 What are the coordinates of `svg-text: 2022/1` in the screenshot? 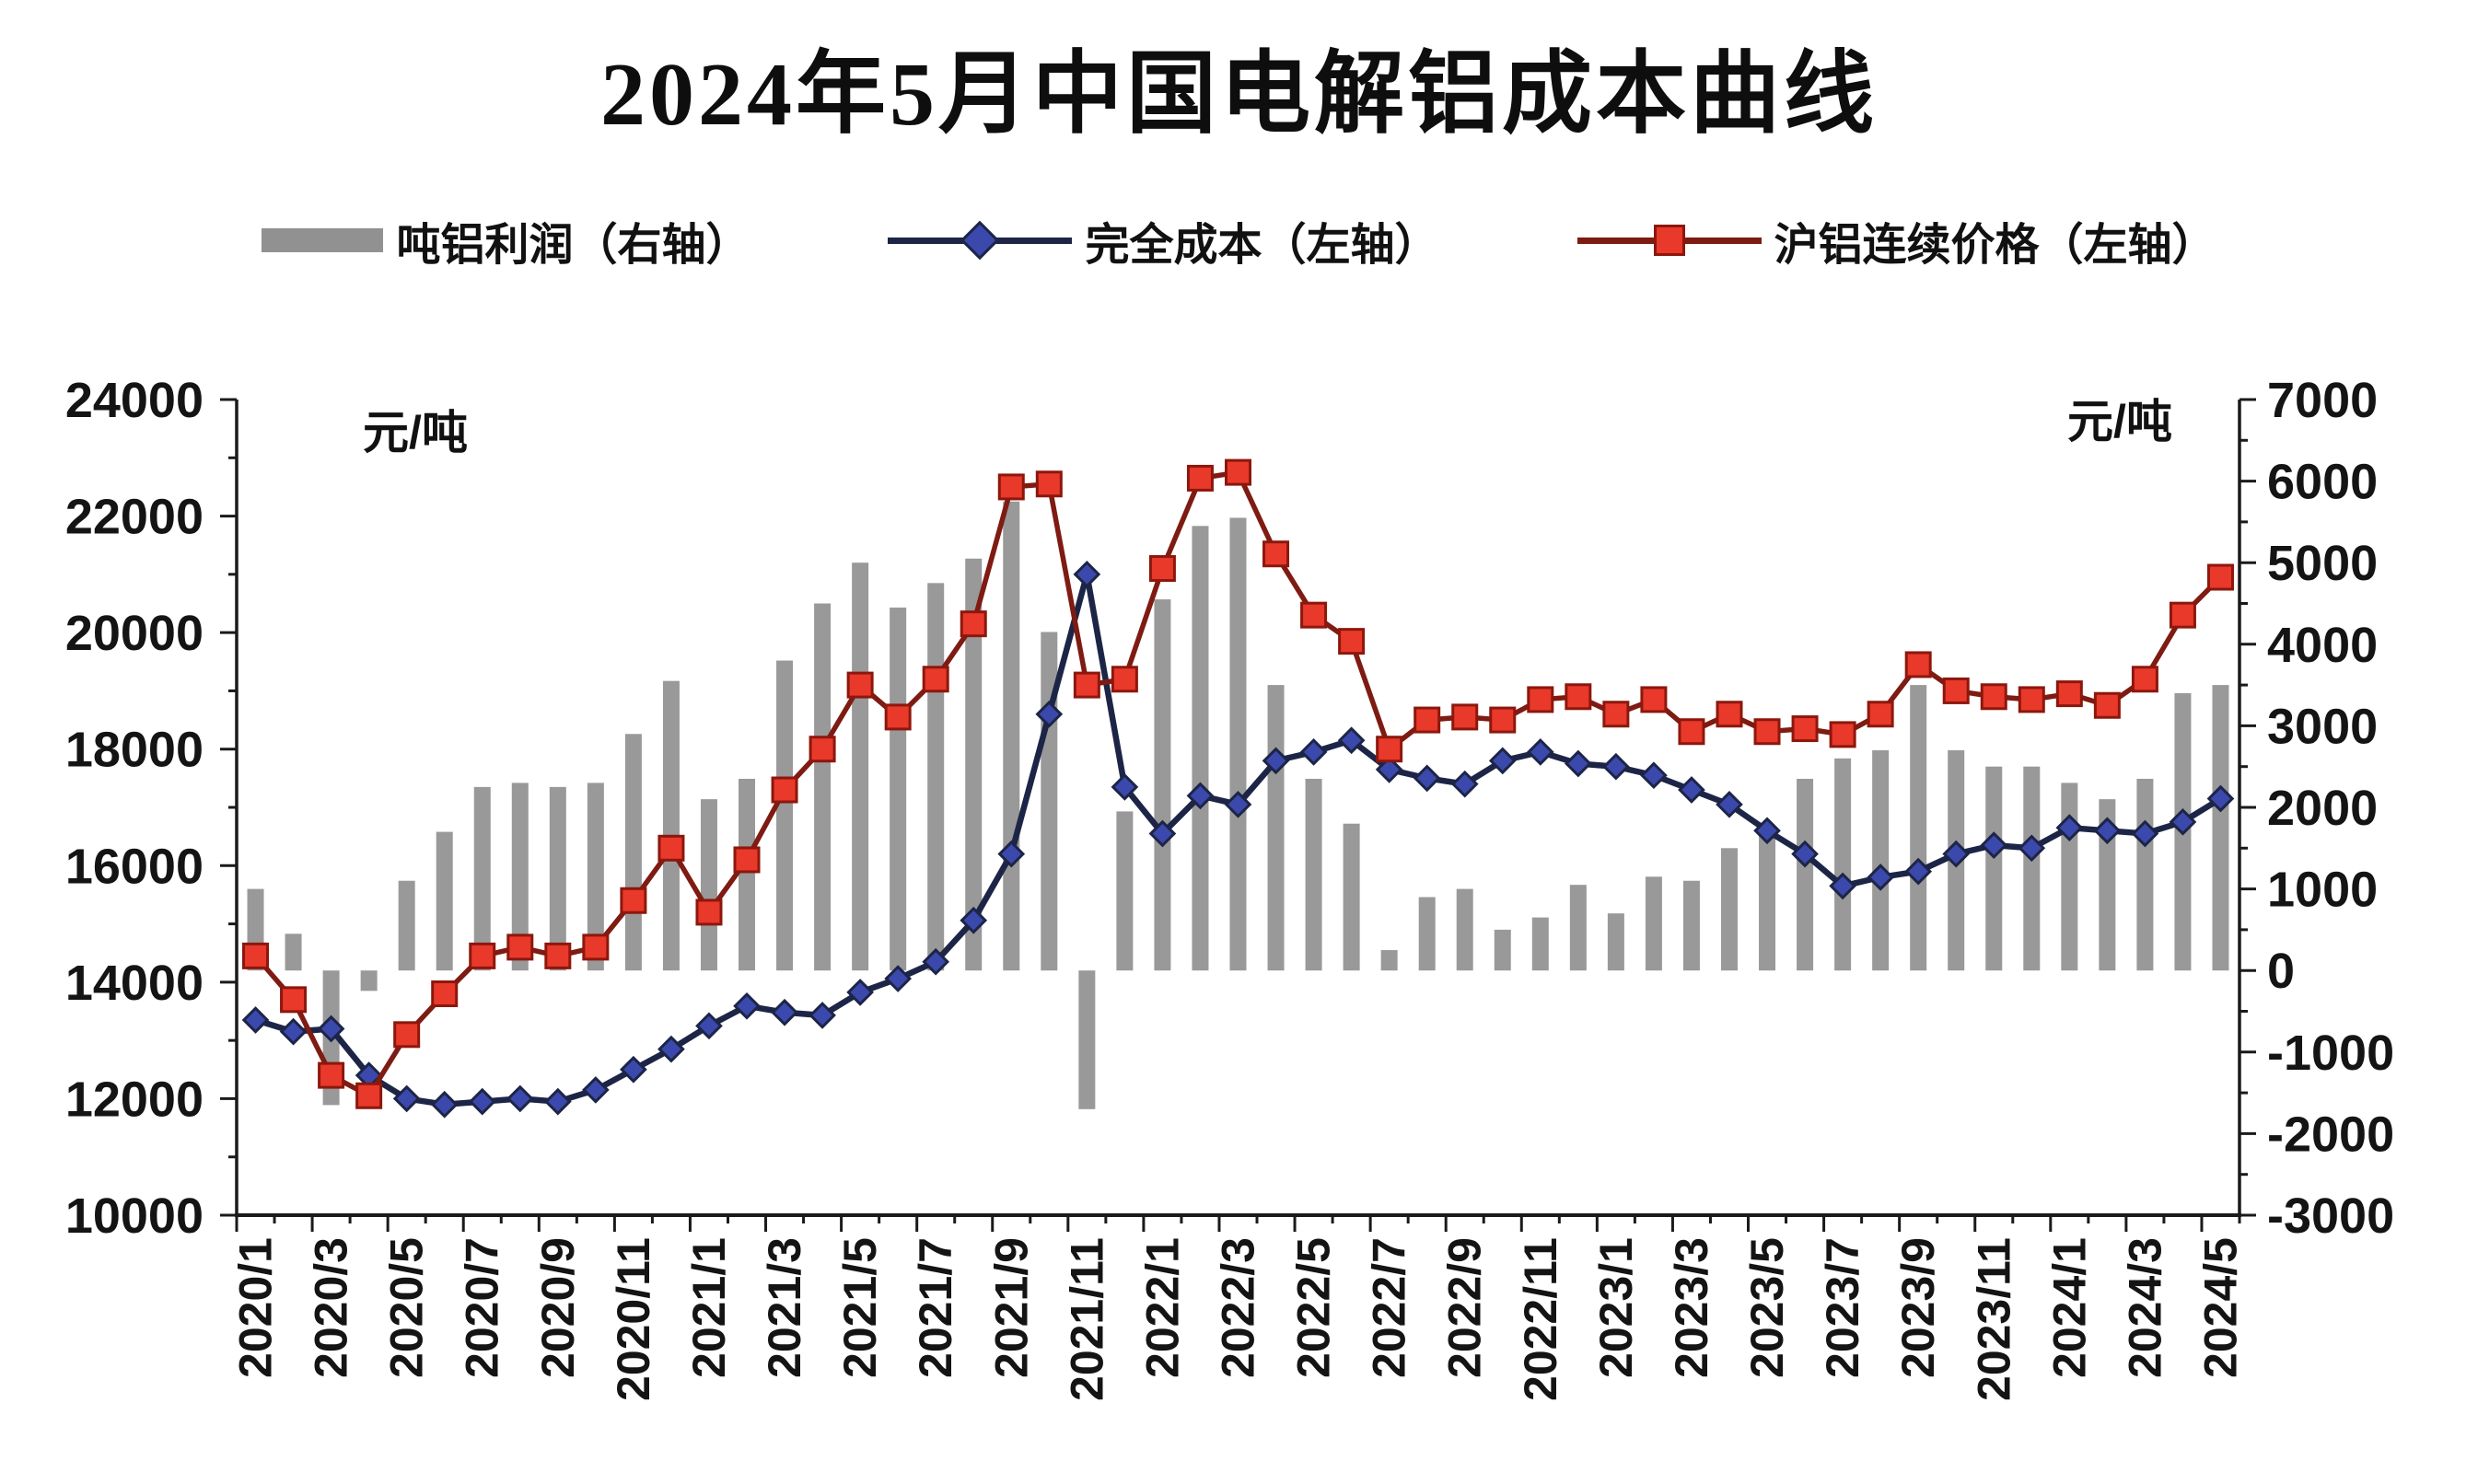 It's located at (1162, 1307).